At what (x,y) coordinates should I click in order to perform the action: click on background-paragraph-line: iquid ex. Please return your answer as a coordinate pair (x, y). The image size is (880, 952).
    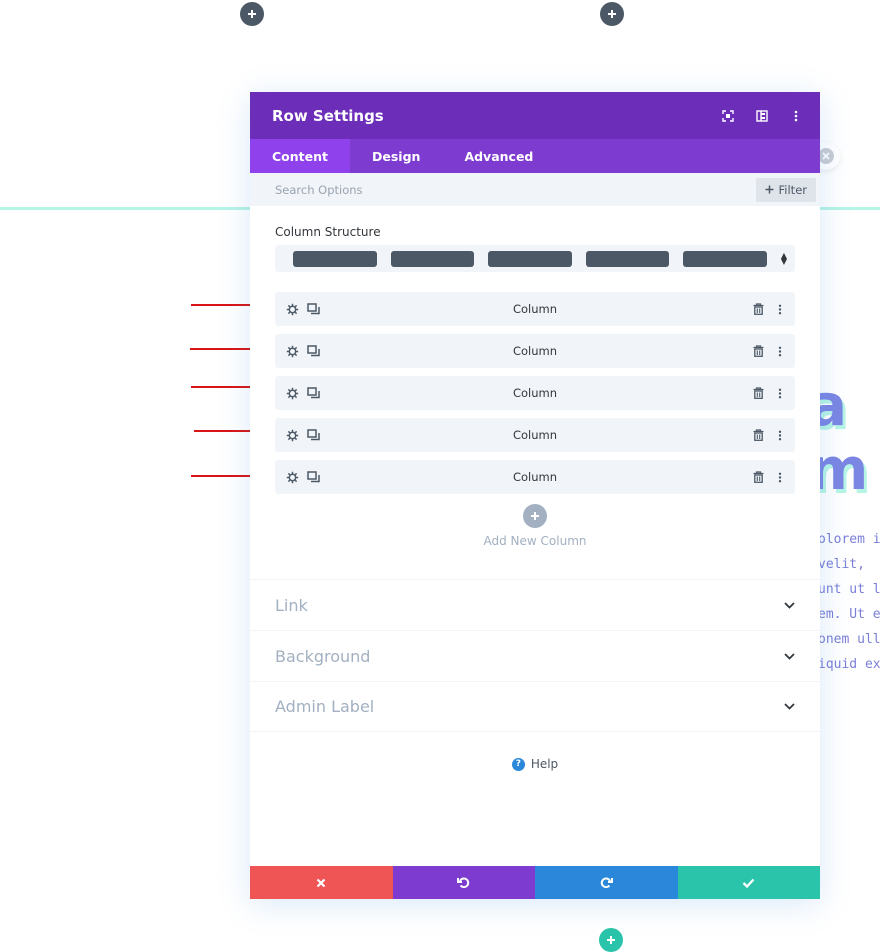
    Looking at the image, I should click on (849, 664).